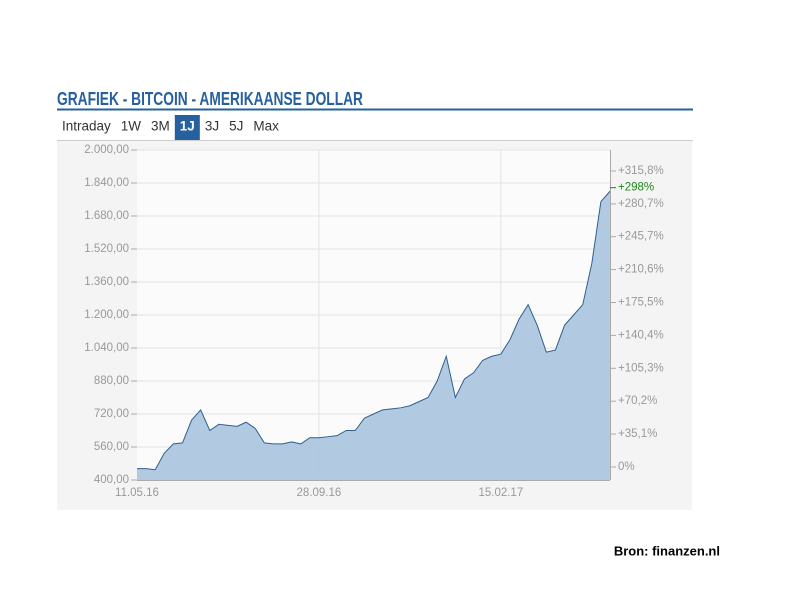 The image size is (803, 608). What do you see at coordinates (111, 381) in the screenshot?
I see `y-tick-label: 880,00` at bounding box center [111, 381].